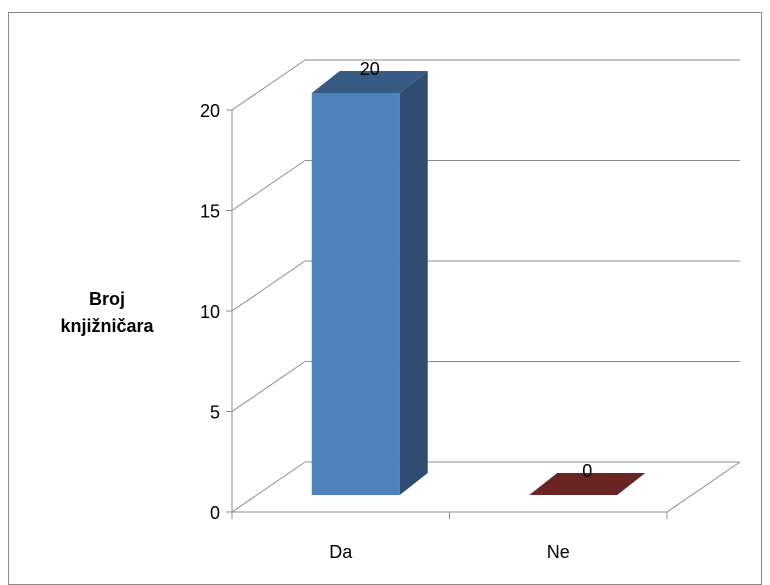 The width and height of the screenshot is (770, 585). What do you see at coordinates (210, 111) in the screenshot?
I see `y-tick-label: 20` at bounding box center [210, 111].